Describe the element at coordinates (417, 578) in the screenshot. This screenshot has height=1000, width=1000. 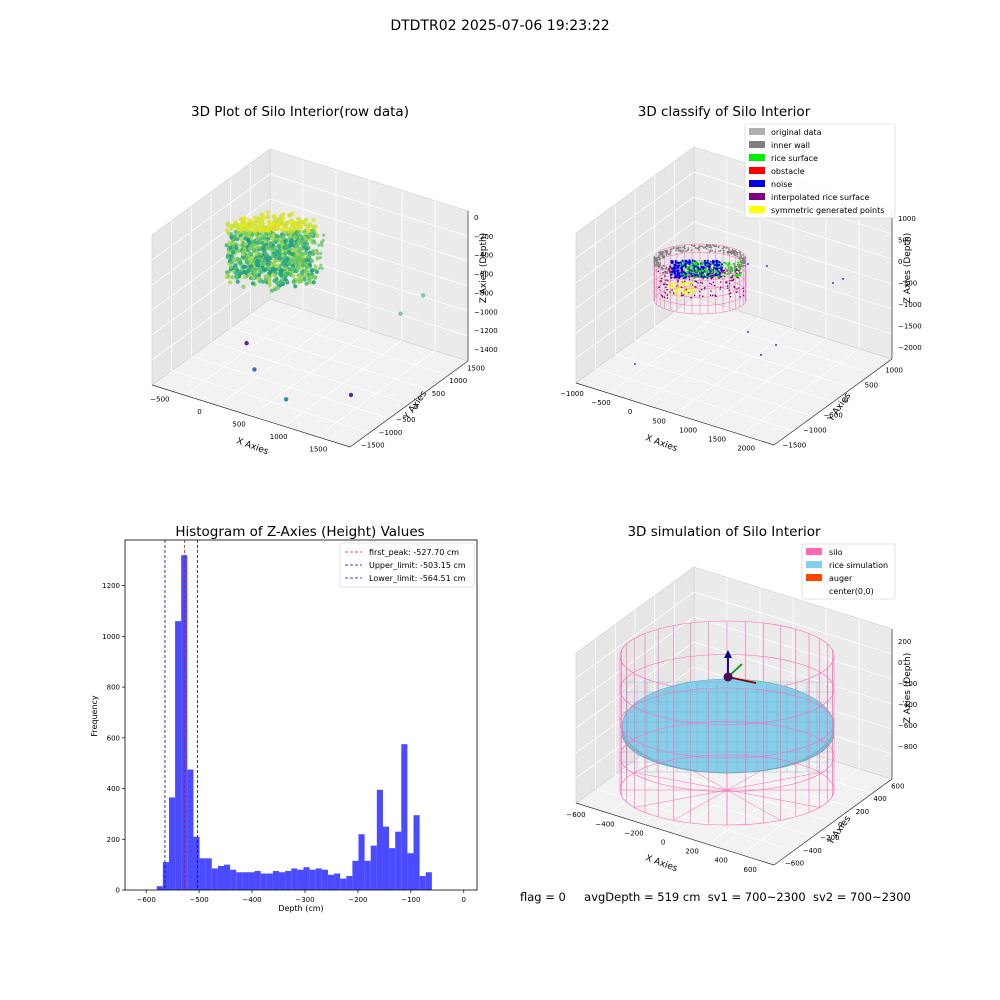
I see `legend-label: Lower_limit: -564.51 cm` at that location.